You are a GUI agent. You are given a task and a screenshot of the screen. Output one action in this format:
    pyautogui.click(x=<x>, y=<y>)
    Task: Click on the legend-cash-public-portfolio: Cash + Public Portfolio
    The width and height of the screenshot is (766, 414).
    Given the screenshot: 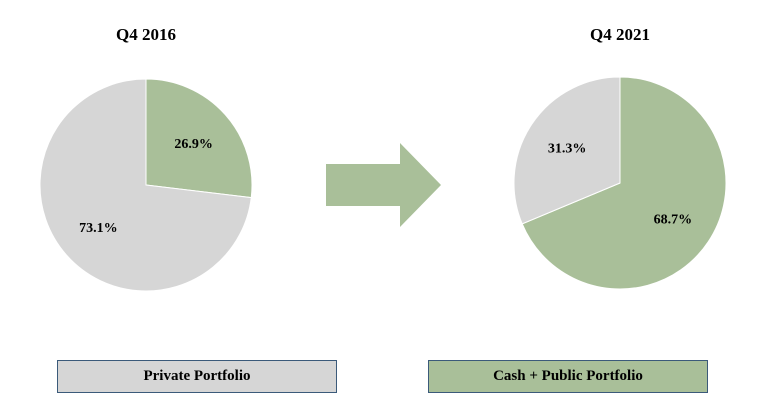 What is the action you would take?
    pyautogui.click(x=568, y=376)
    